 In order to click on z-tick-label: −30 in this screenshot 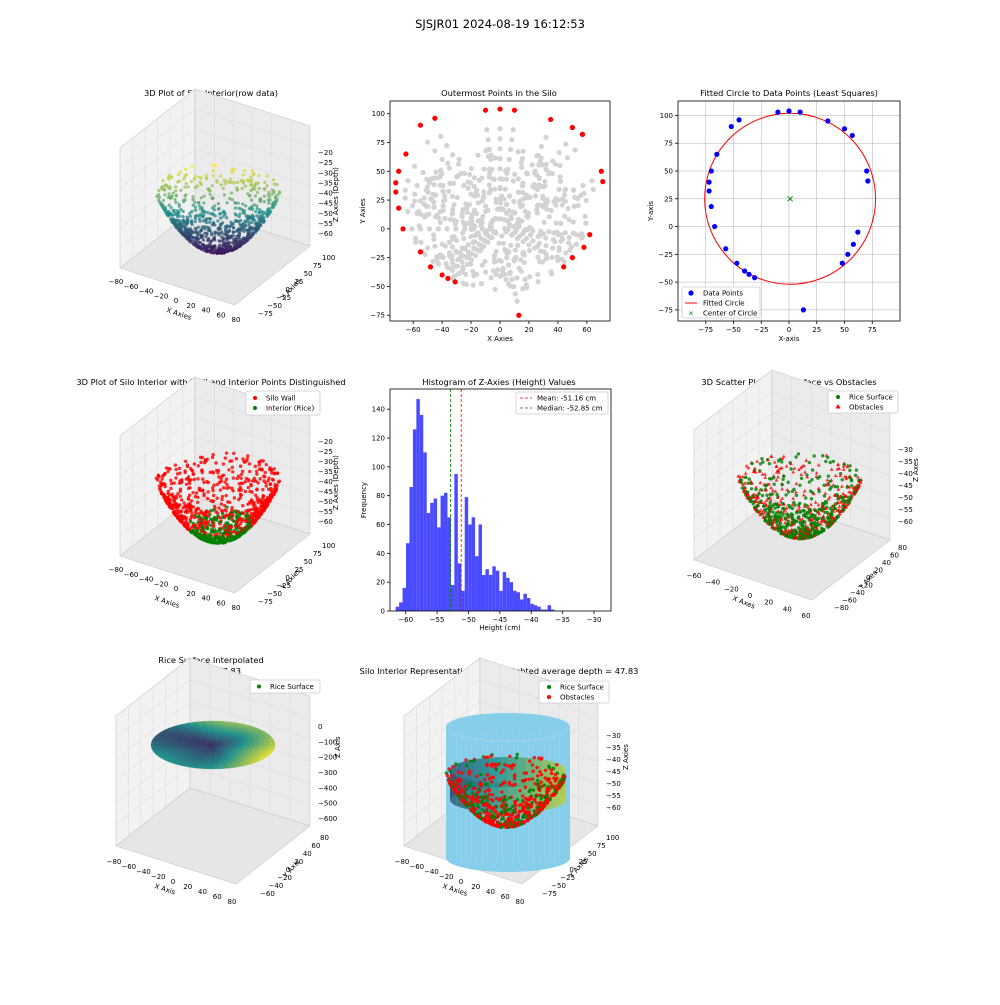, I will do `click(325, 462)`.